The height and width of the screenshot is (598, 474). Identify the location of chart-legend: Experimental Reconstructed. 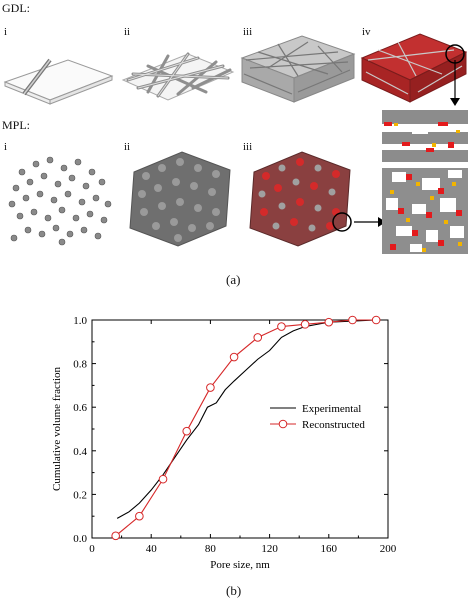
(317, 417).